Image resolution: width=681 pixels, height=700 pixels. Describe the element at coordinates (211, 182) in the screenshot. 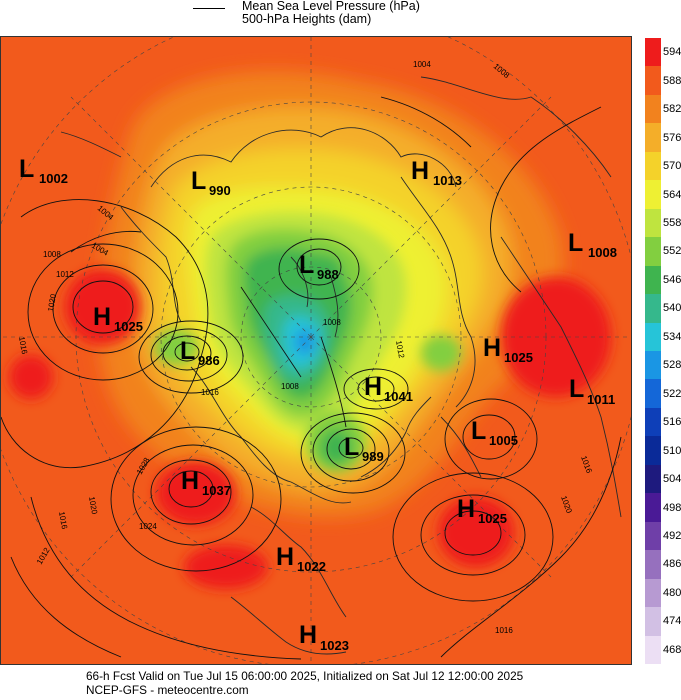

I see `low-center: L 990` at that location.